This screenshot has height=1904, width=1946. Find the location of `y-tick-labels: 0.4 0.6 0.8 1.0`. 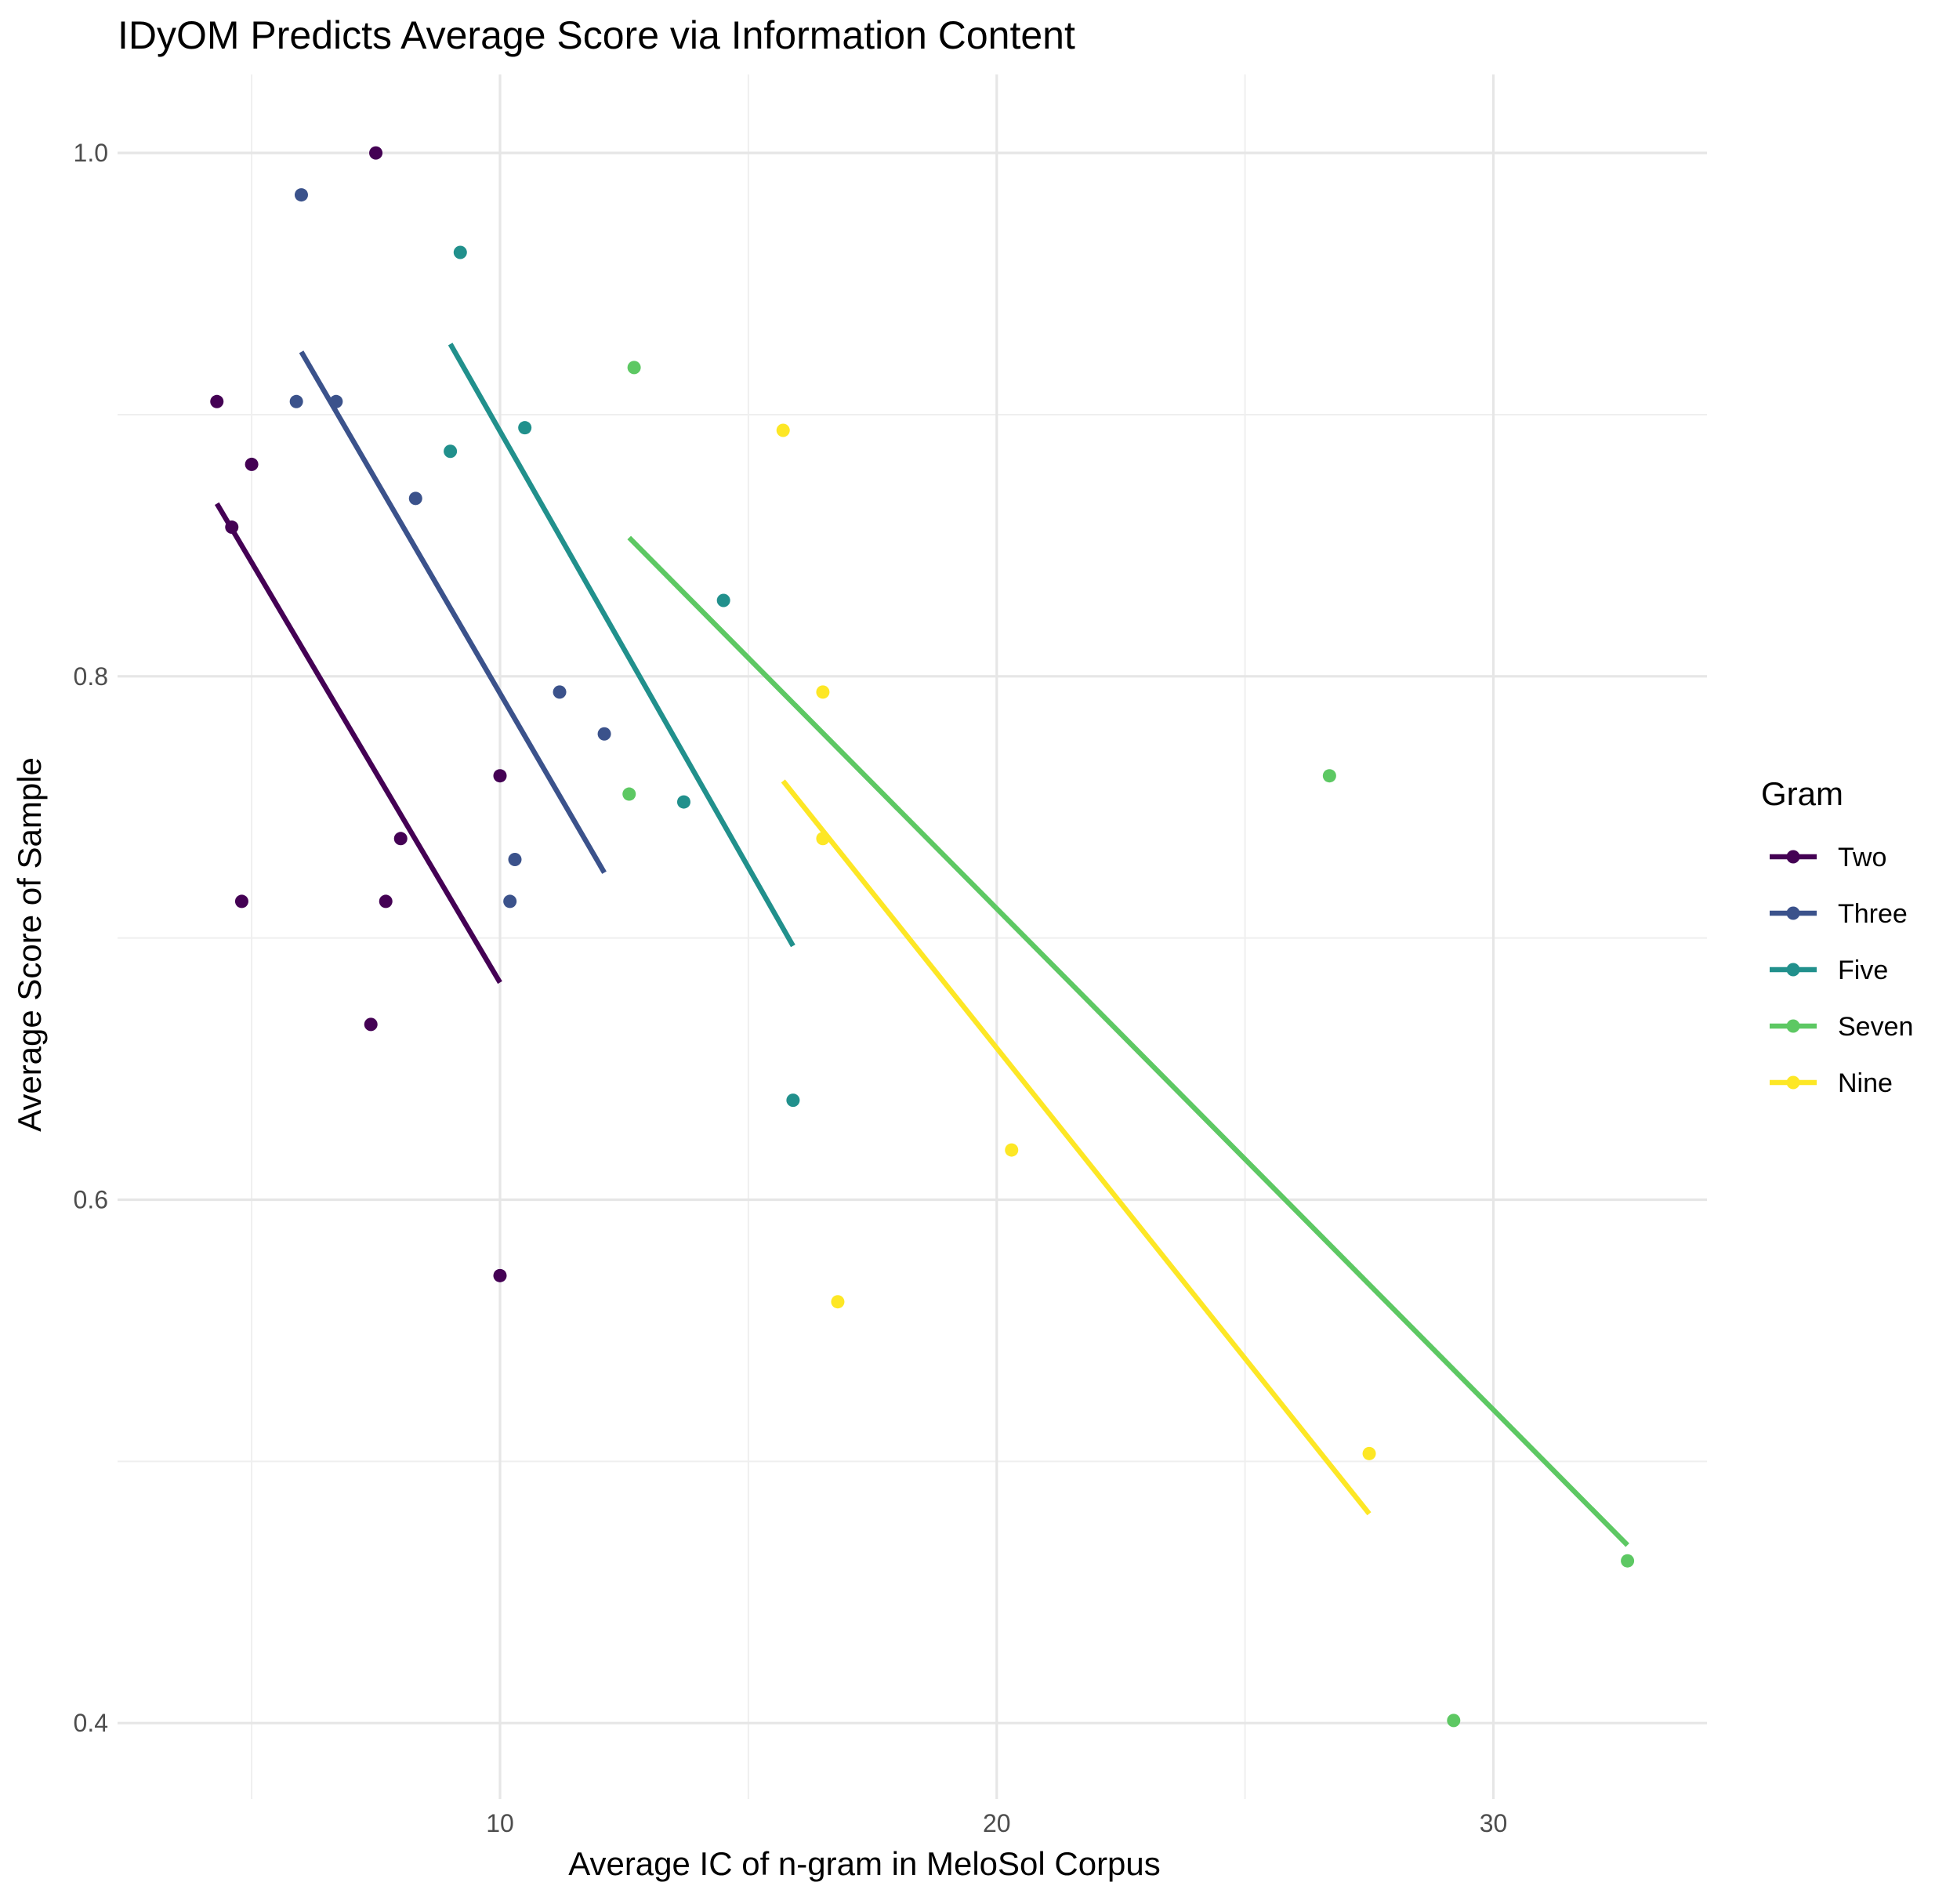

y-tick-labels: 0.4 0.6 0.8 1.0 is located at coordinates (91, 938).